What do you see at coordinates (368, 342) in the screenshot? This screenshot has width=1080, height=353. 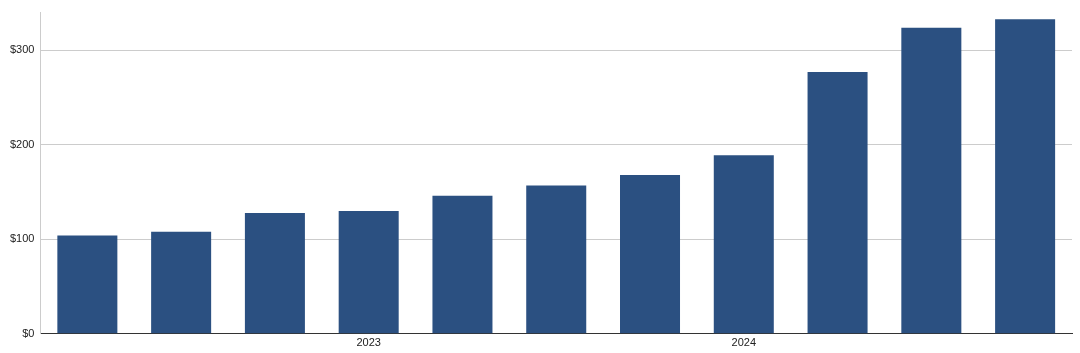 I see `x-tick-label: 2023` at bounding box center [368, 342].